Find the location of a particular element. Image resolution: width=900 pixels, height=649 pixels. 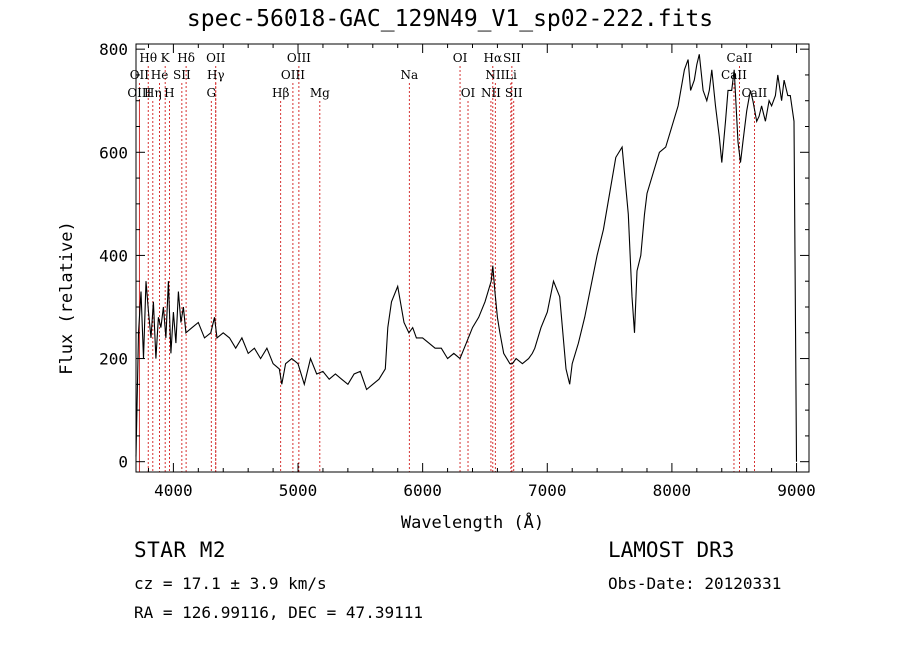

spectral-line-label: Hγ is located at coordinates (216, 75).